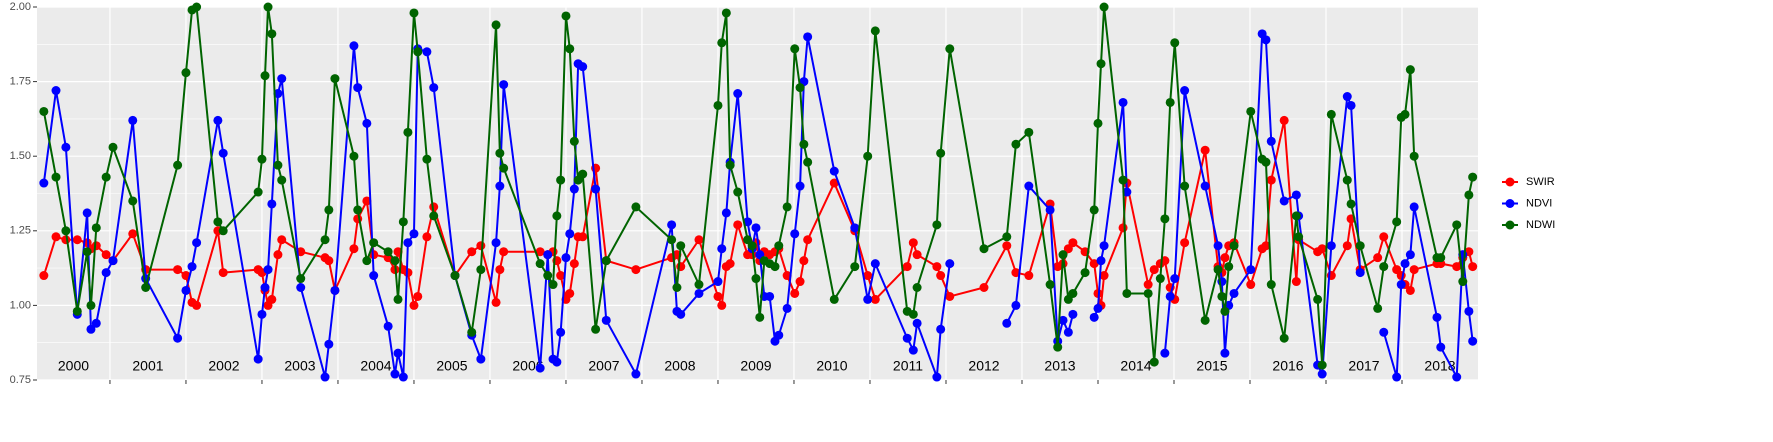  I want to click on year-label: 2012, so click(983, 366).